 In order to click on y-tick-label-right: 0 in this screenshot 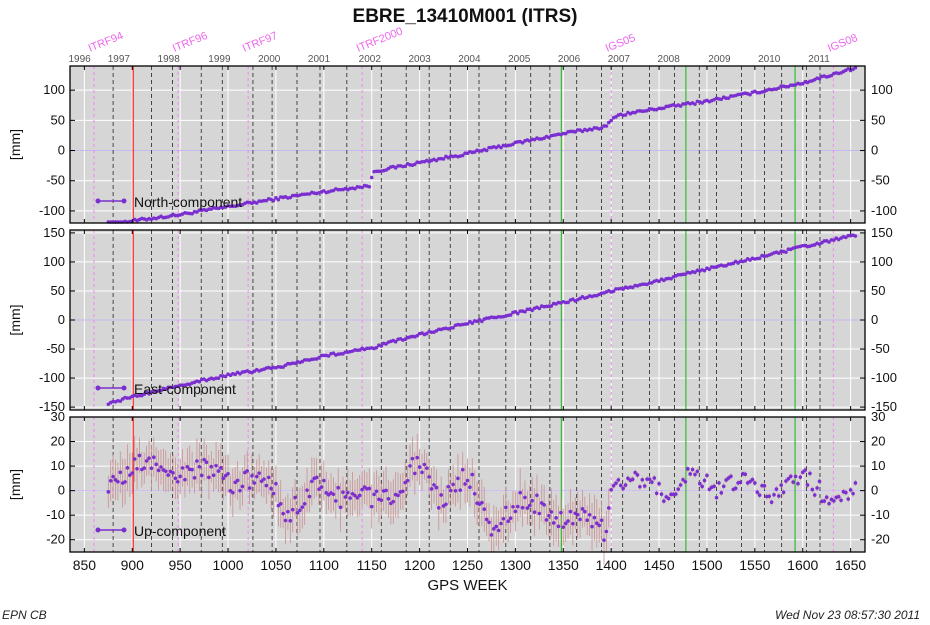, I will do `click(874, 319)`.